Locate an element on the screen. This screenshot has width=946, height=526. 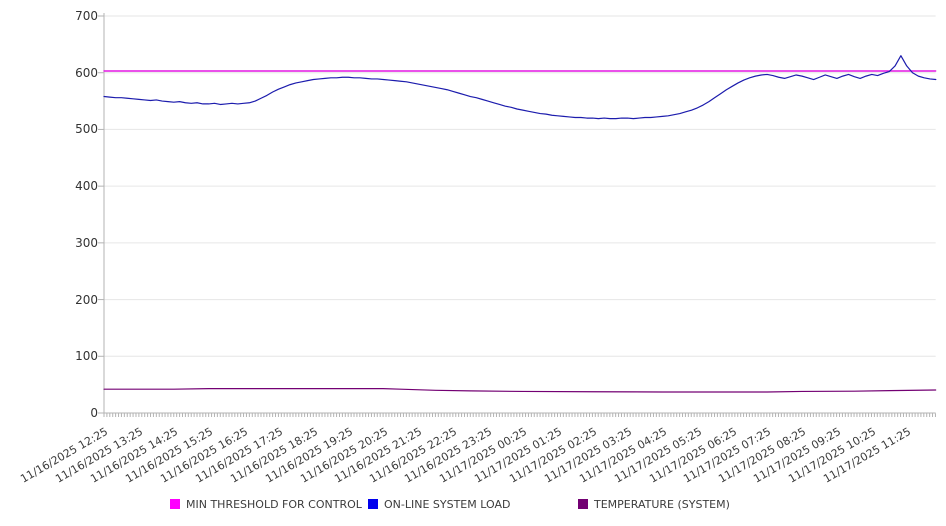
y-tick-label: 400 is located at coordinates (86, 186).